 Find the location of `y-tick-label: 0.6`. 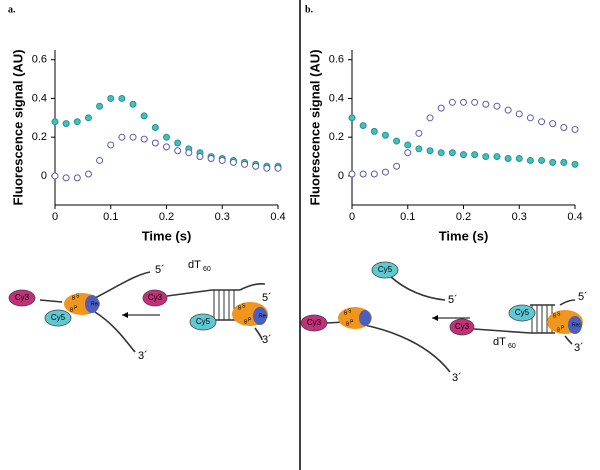

y-tick-label: 0.6 is located at coordinates (39, 60).